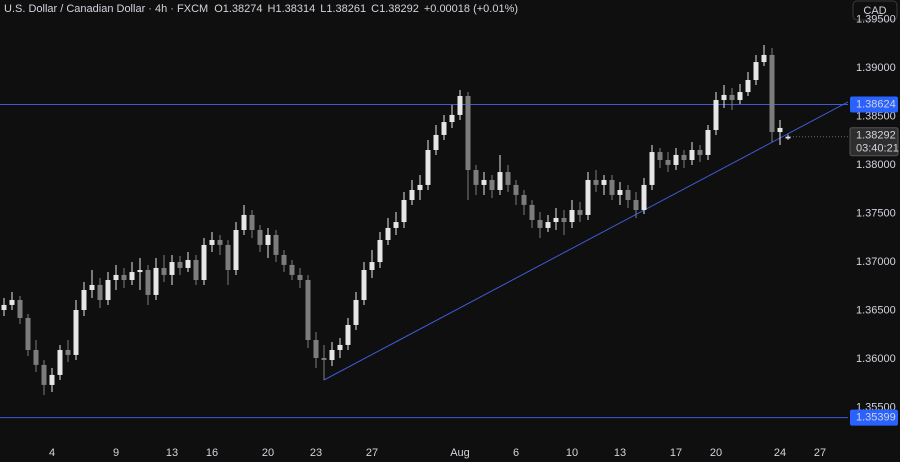  I want to click on y-tick-label: 1.37500, so click(876, 213).